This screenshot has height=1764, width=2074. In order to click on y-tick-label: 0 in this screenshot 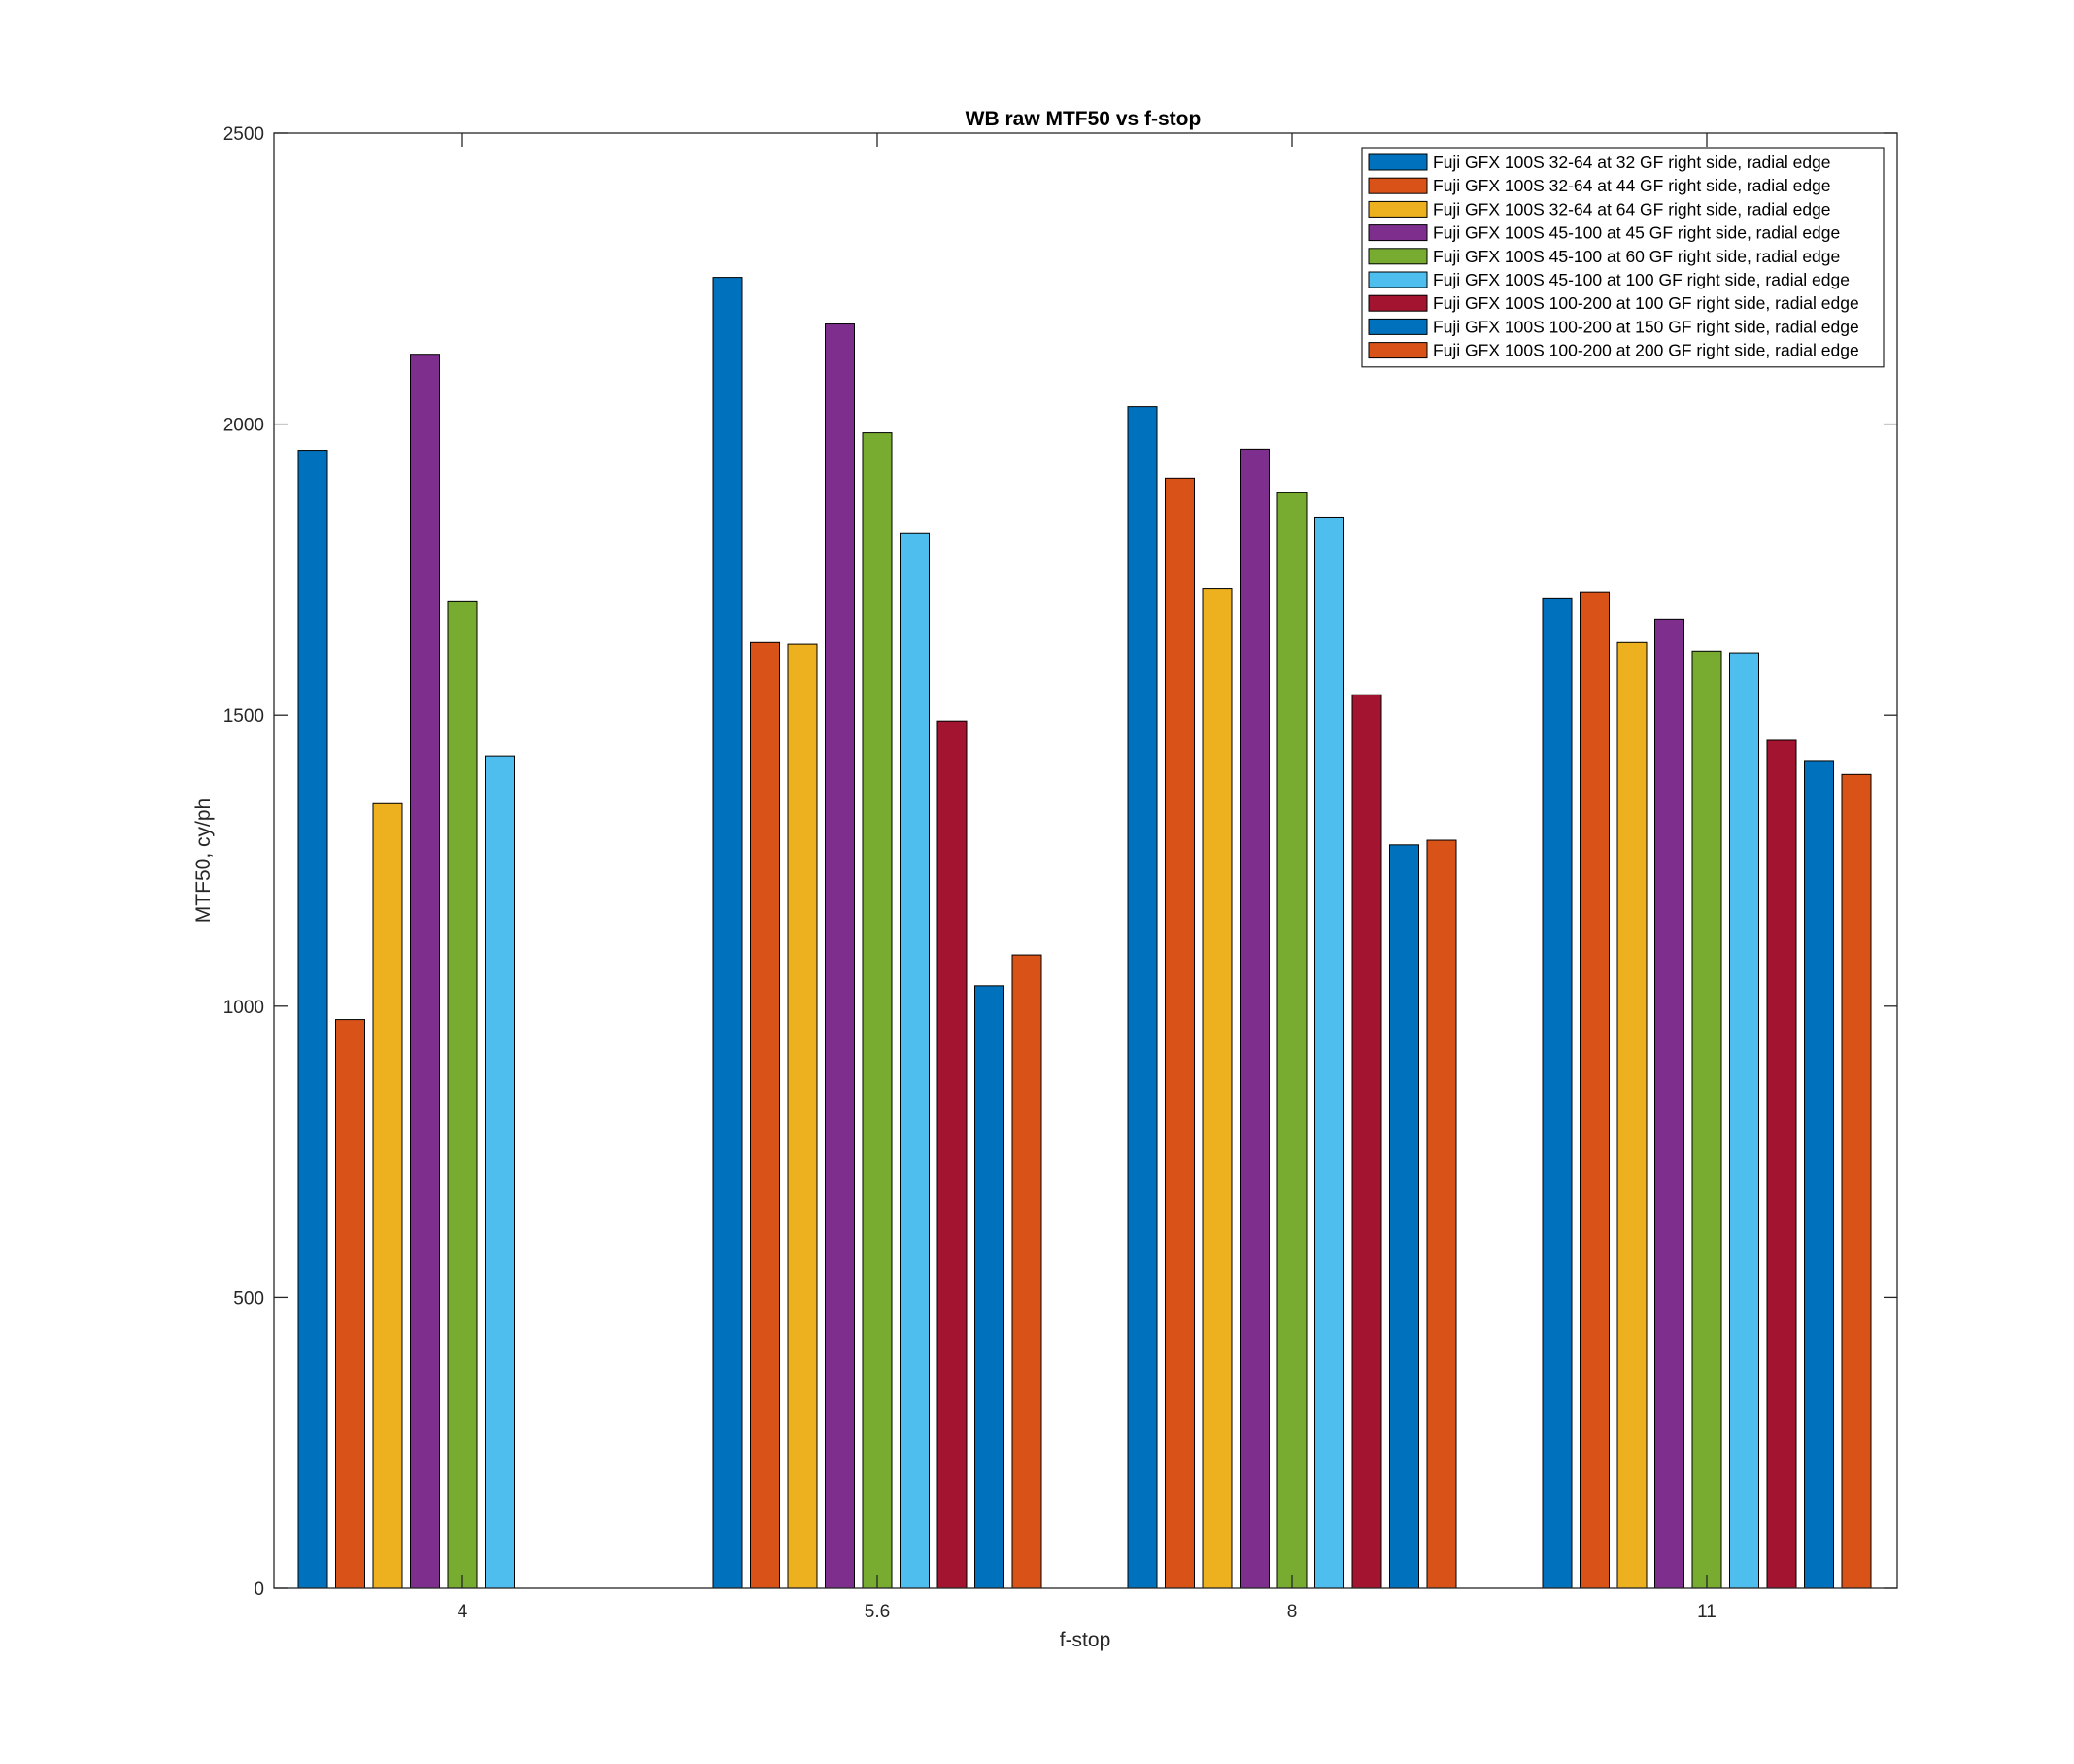, I will do `click(259, 1589)`.